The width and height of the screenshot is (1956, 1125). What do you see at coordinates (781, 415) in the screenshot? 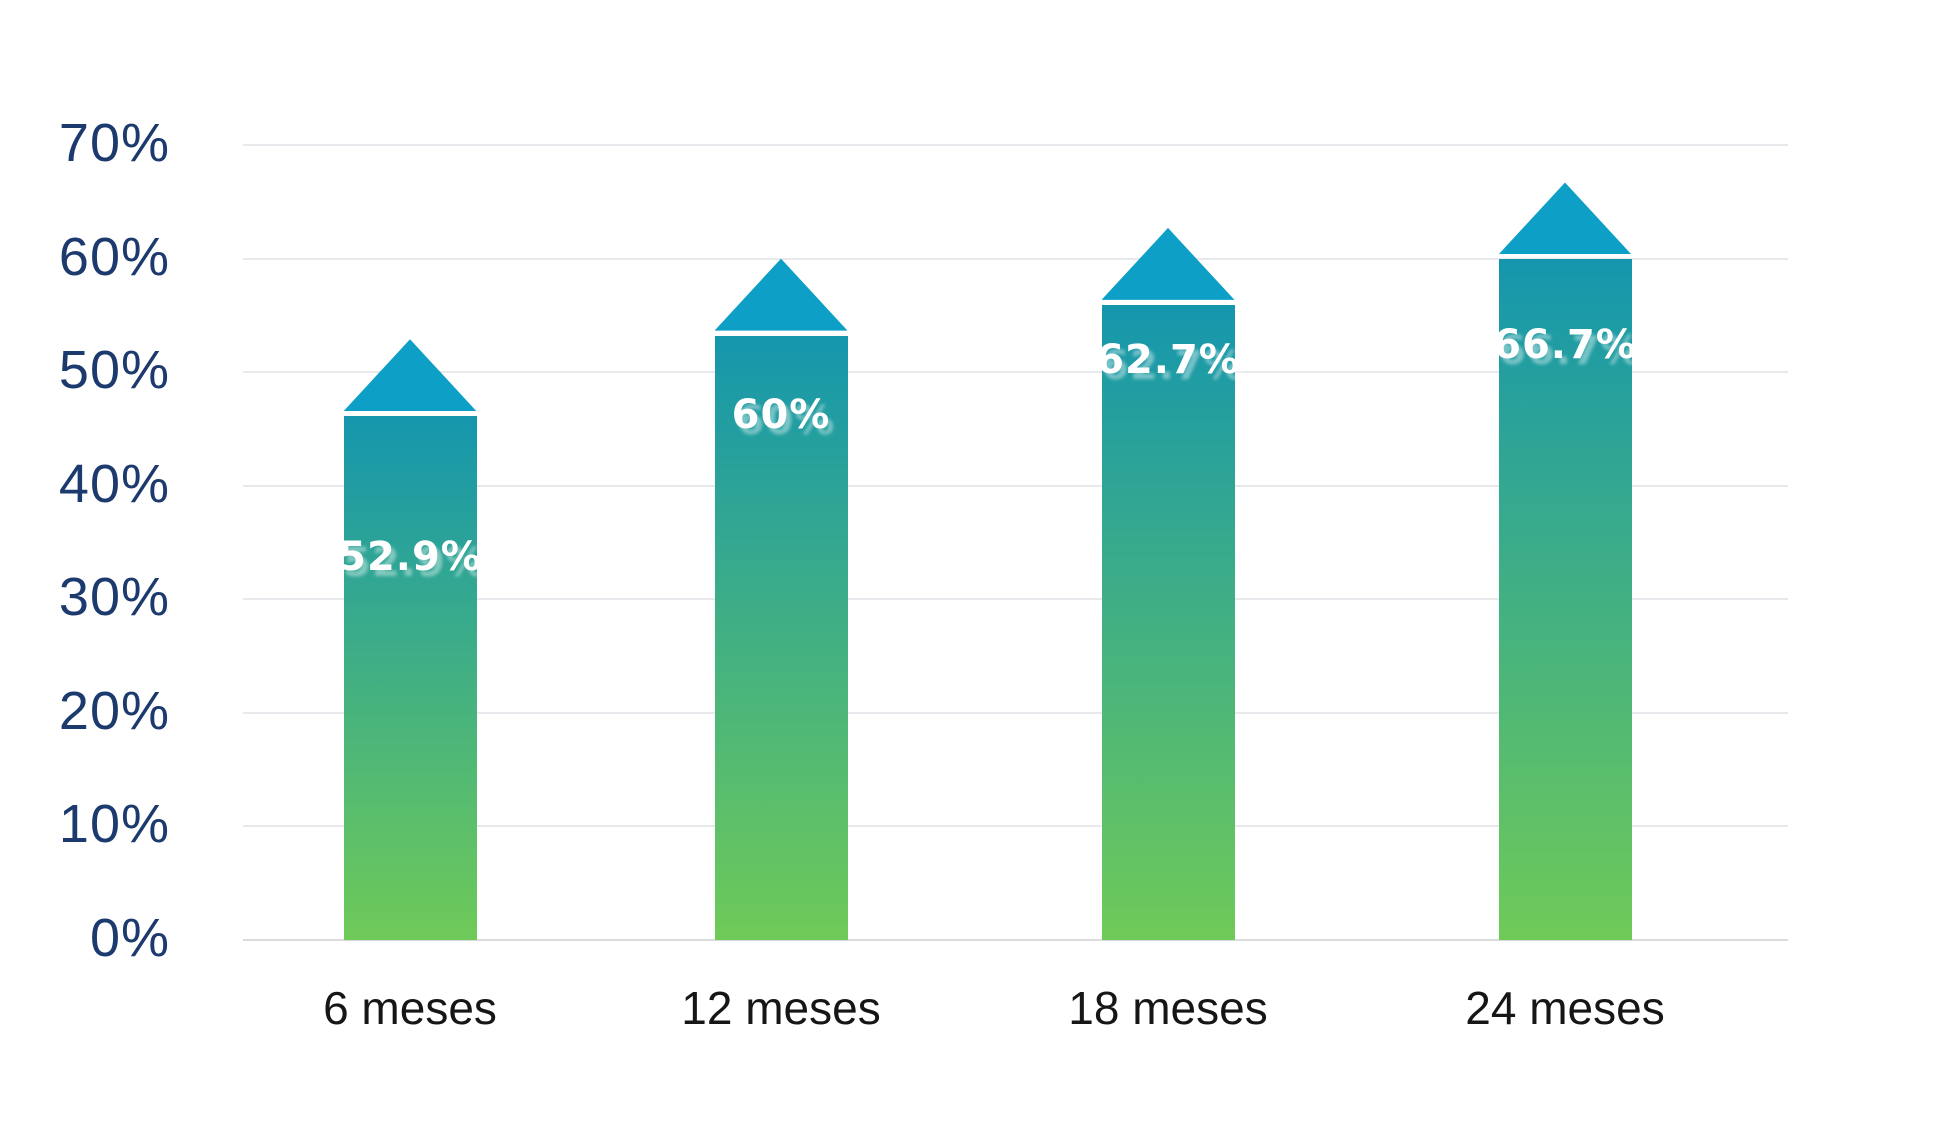
I see `bar-value-label: 60%` at bounding box center [781, 415].